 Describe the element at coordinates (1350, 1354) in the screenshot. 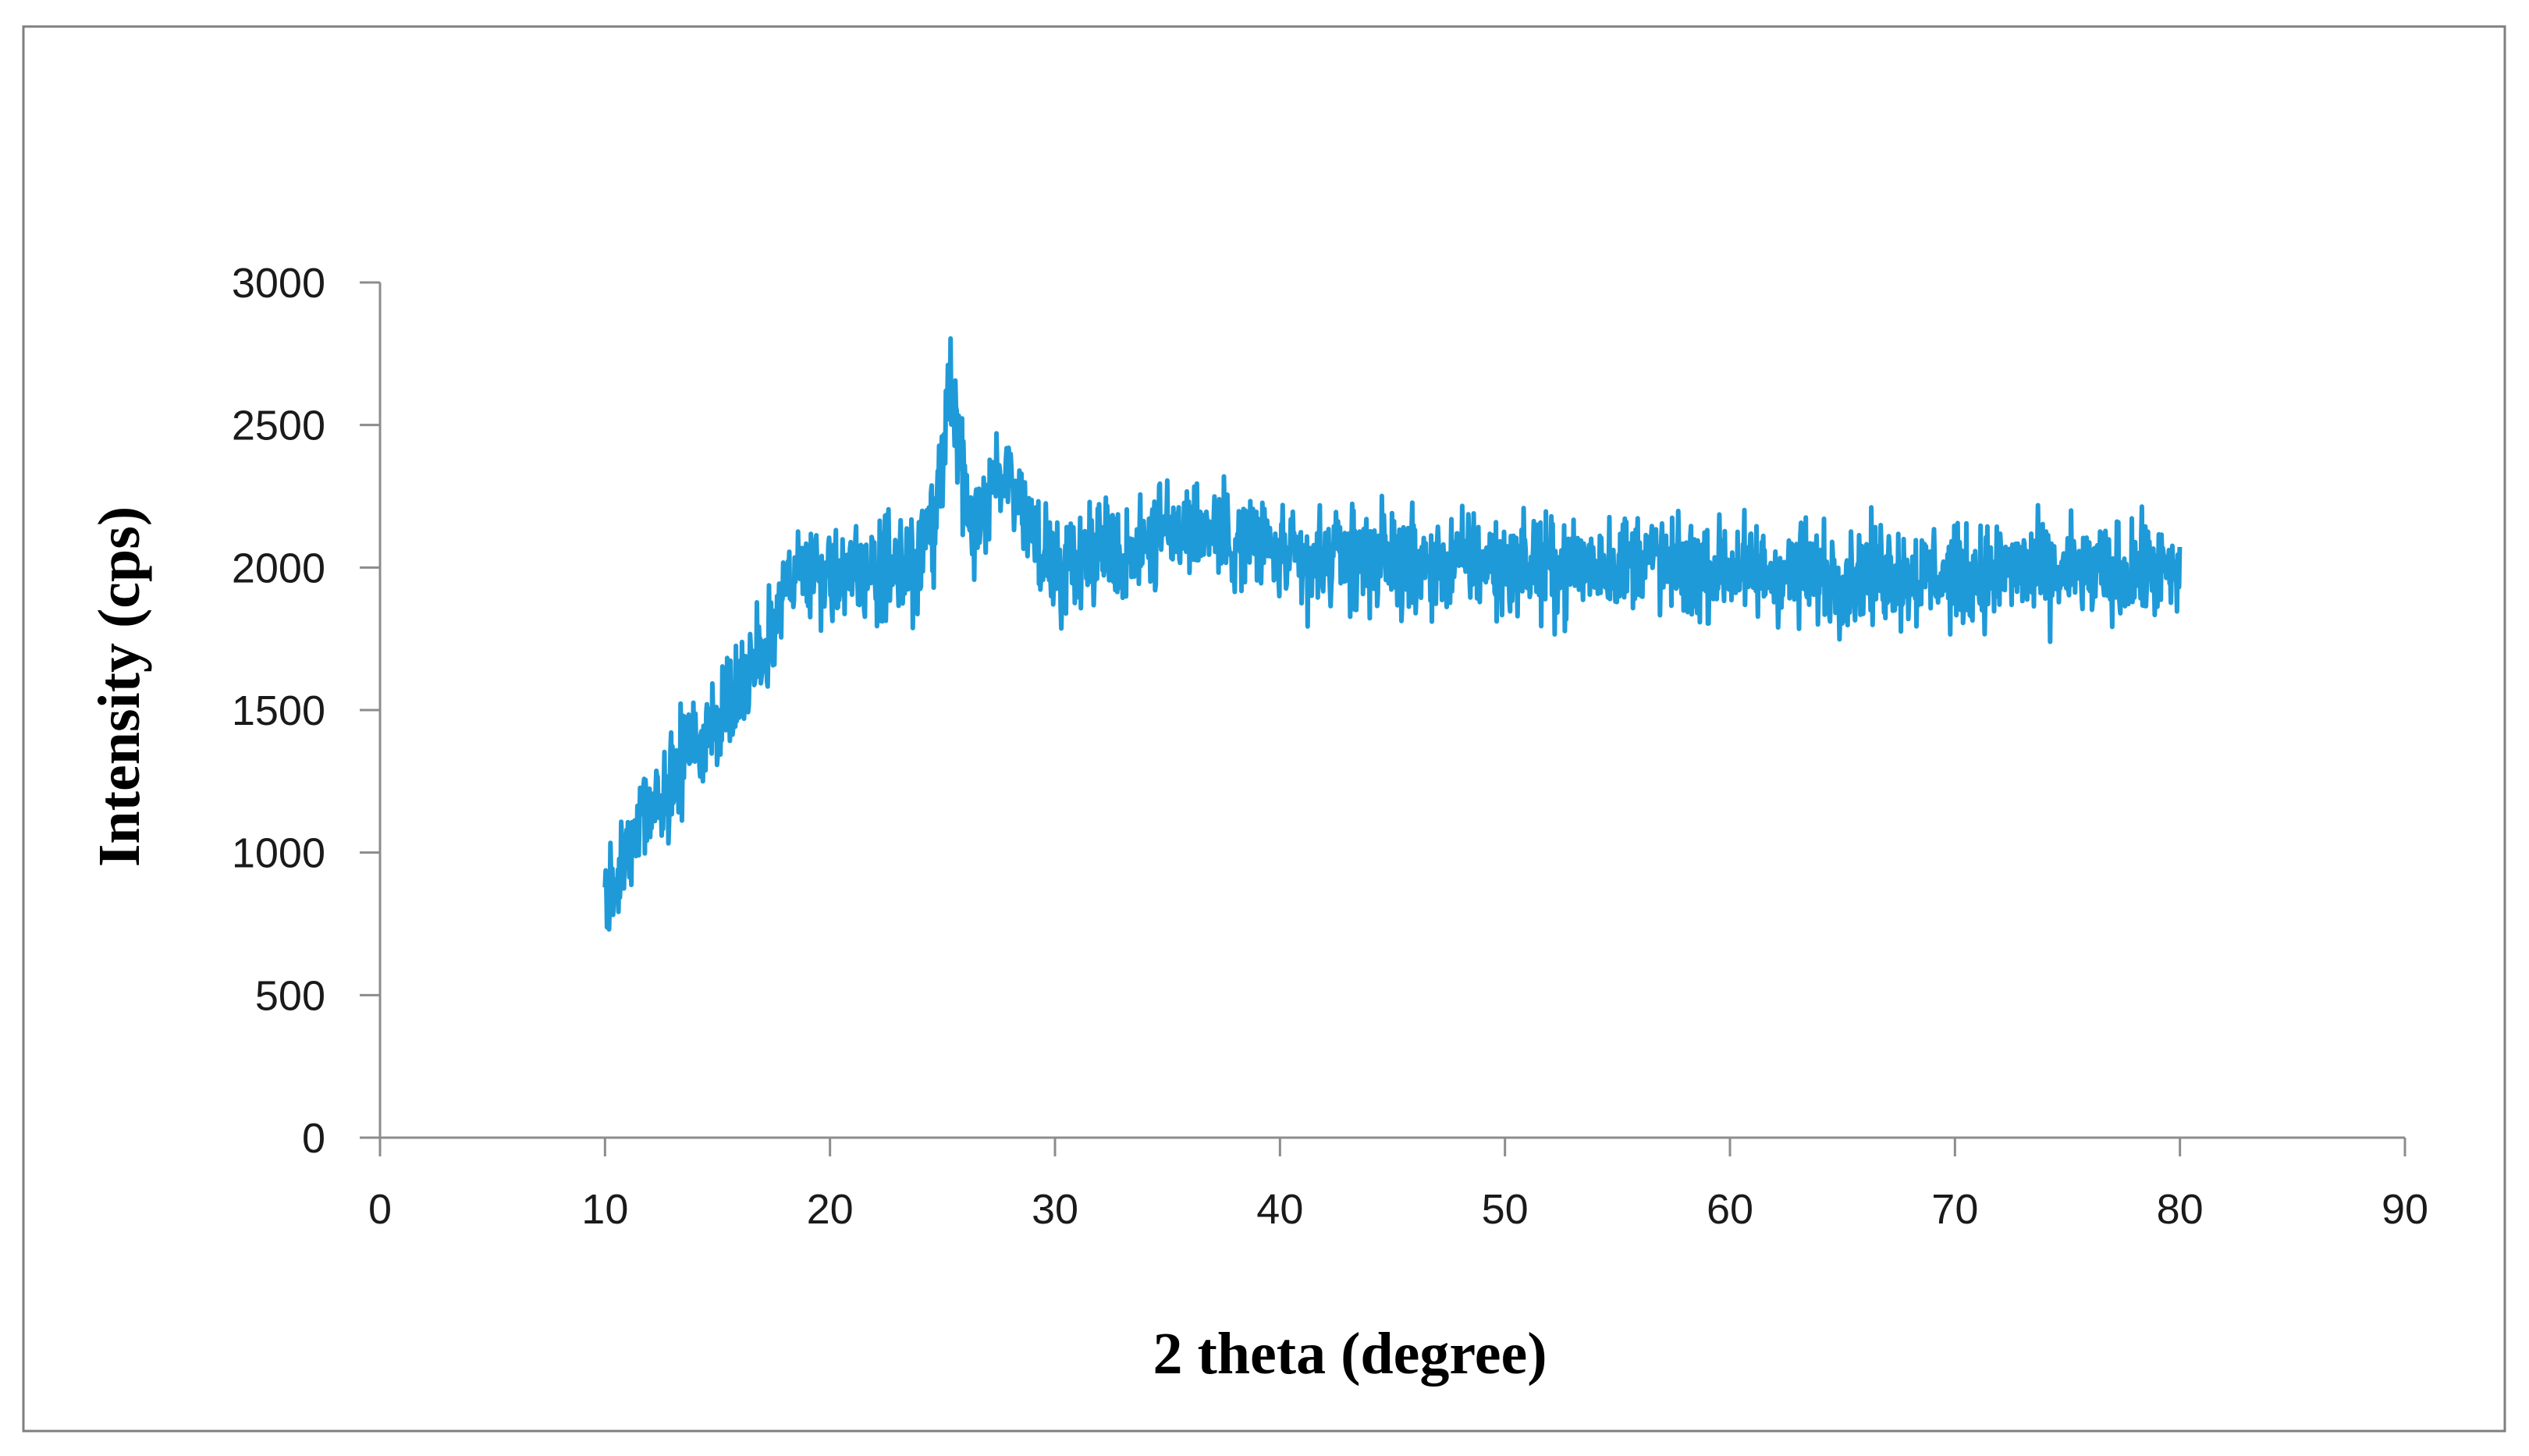

I see `x-axis-title: 2 theta (degree)` at that location.